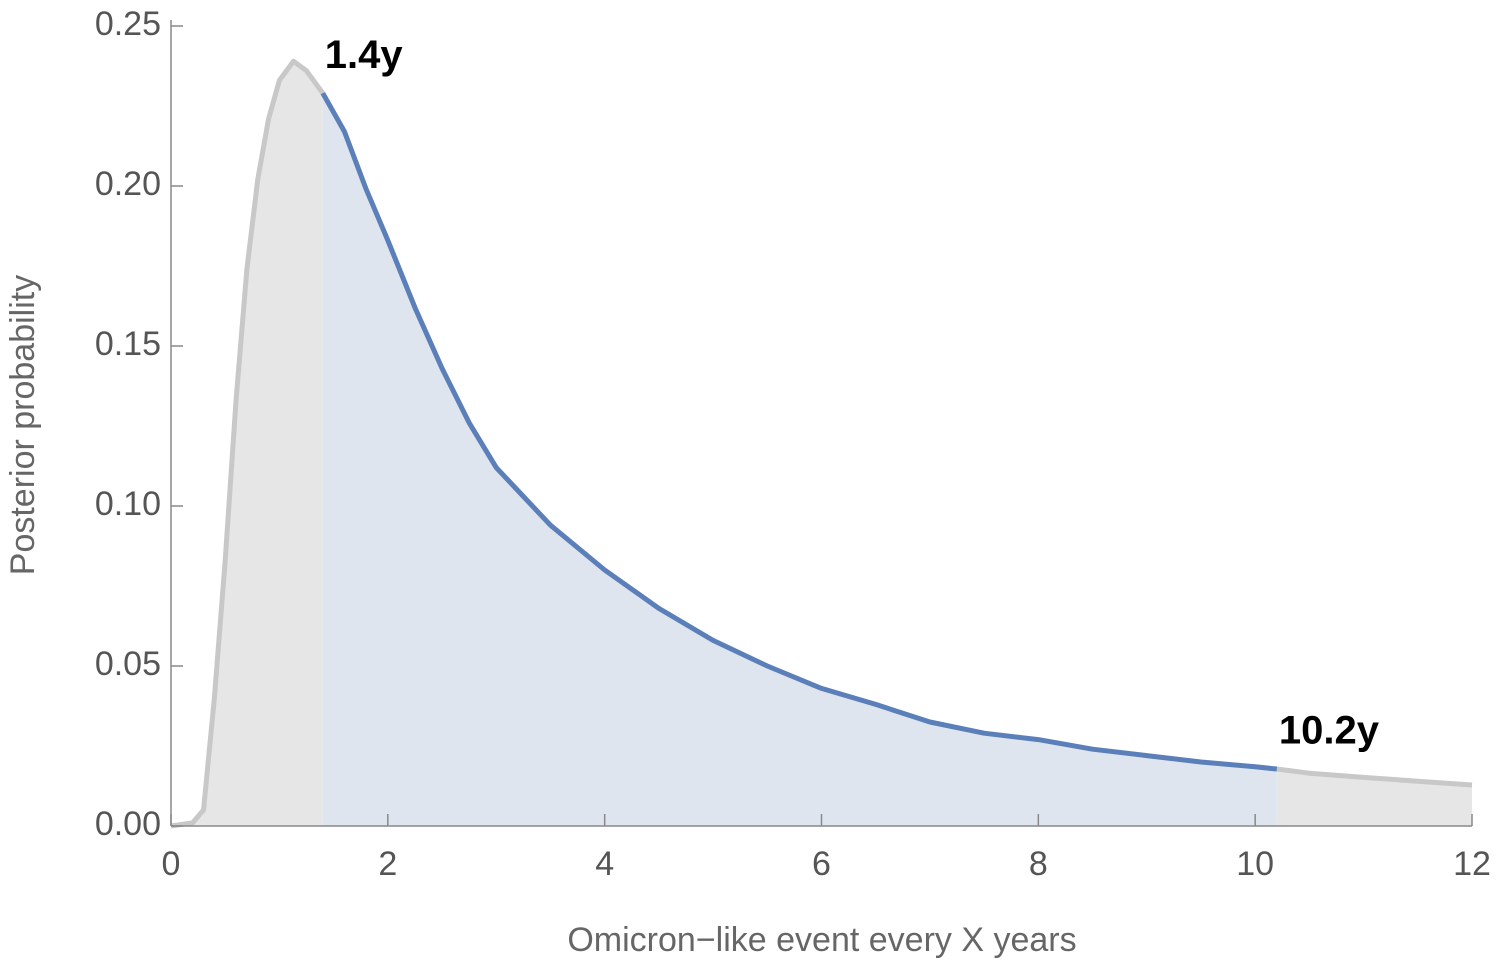  What do you see at coordinates (364, 55) in the screenshot?
I see `annotation: 1.4y` at bounding box center [364, 55].